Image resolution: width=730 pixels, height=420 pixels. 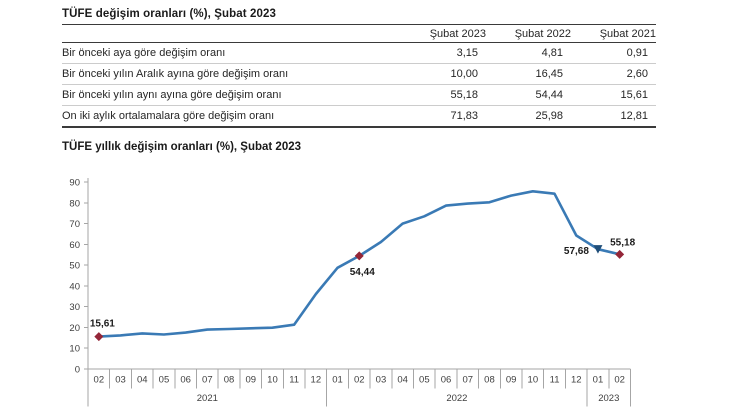 What do you see at coordinates (362, 272) in the screenshot?
I see `data-point-label: 54,44` at bounding box center [362, 272].